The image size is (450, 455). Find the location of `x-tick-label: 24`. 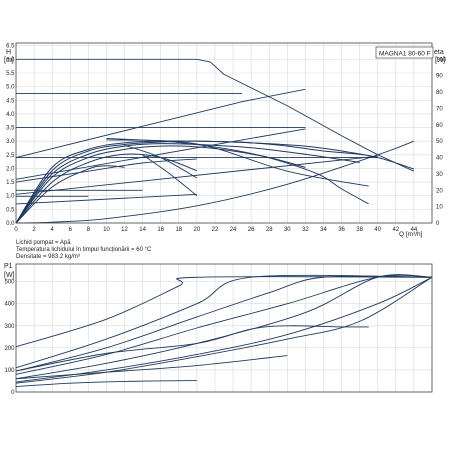

x-tick-label: 24 is located at coordinates (233, 230).